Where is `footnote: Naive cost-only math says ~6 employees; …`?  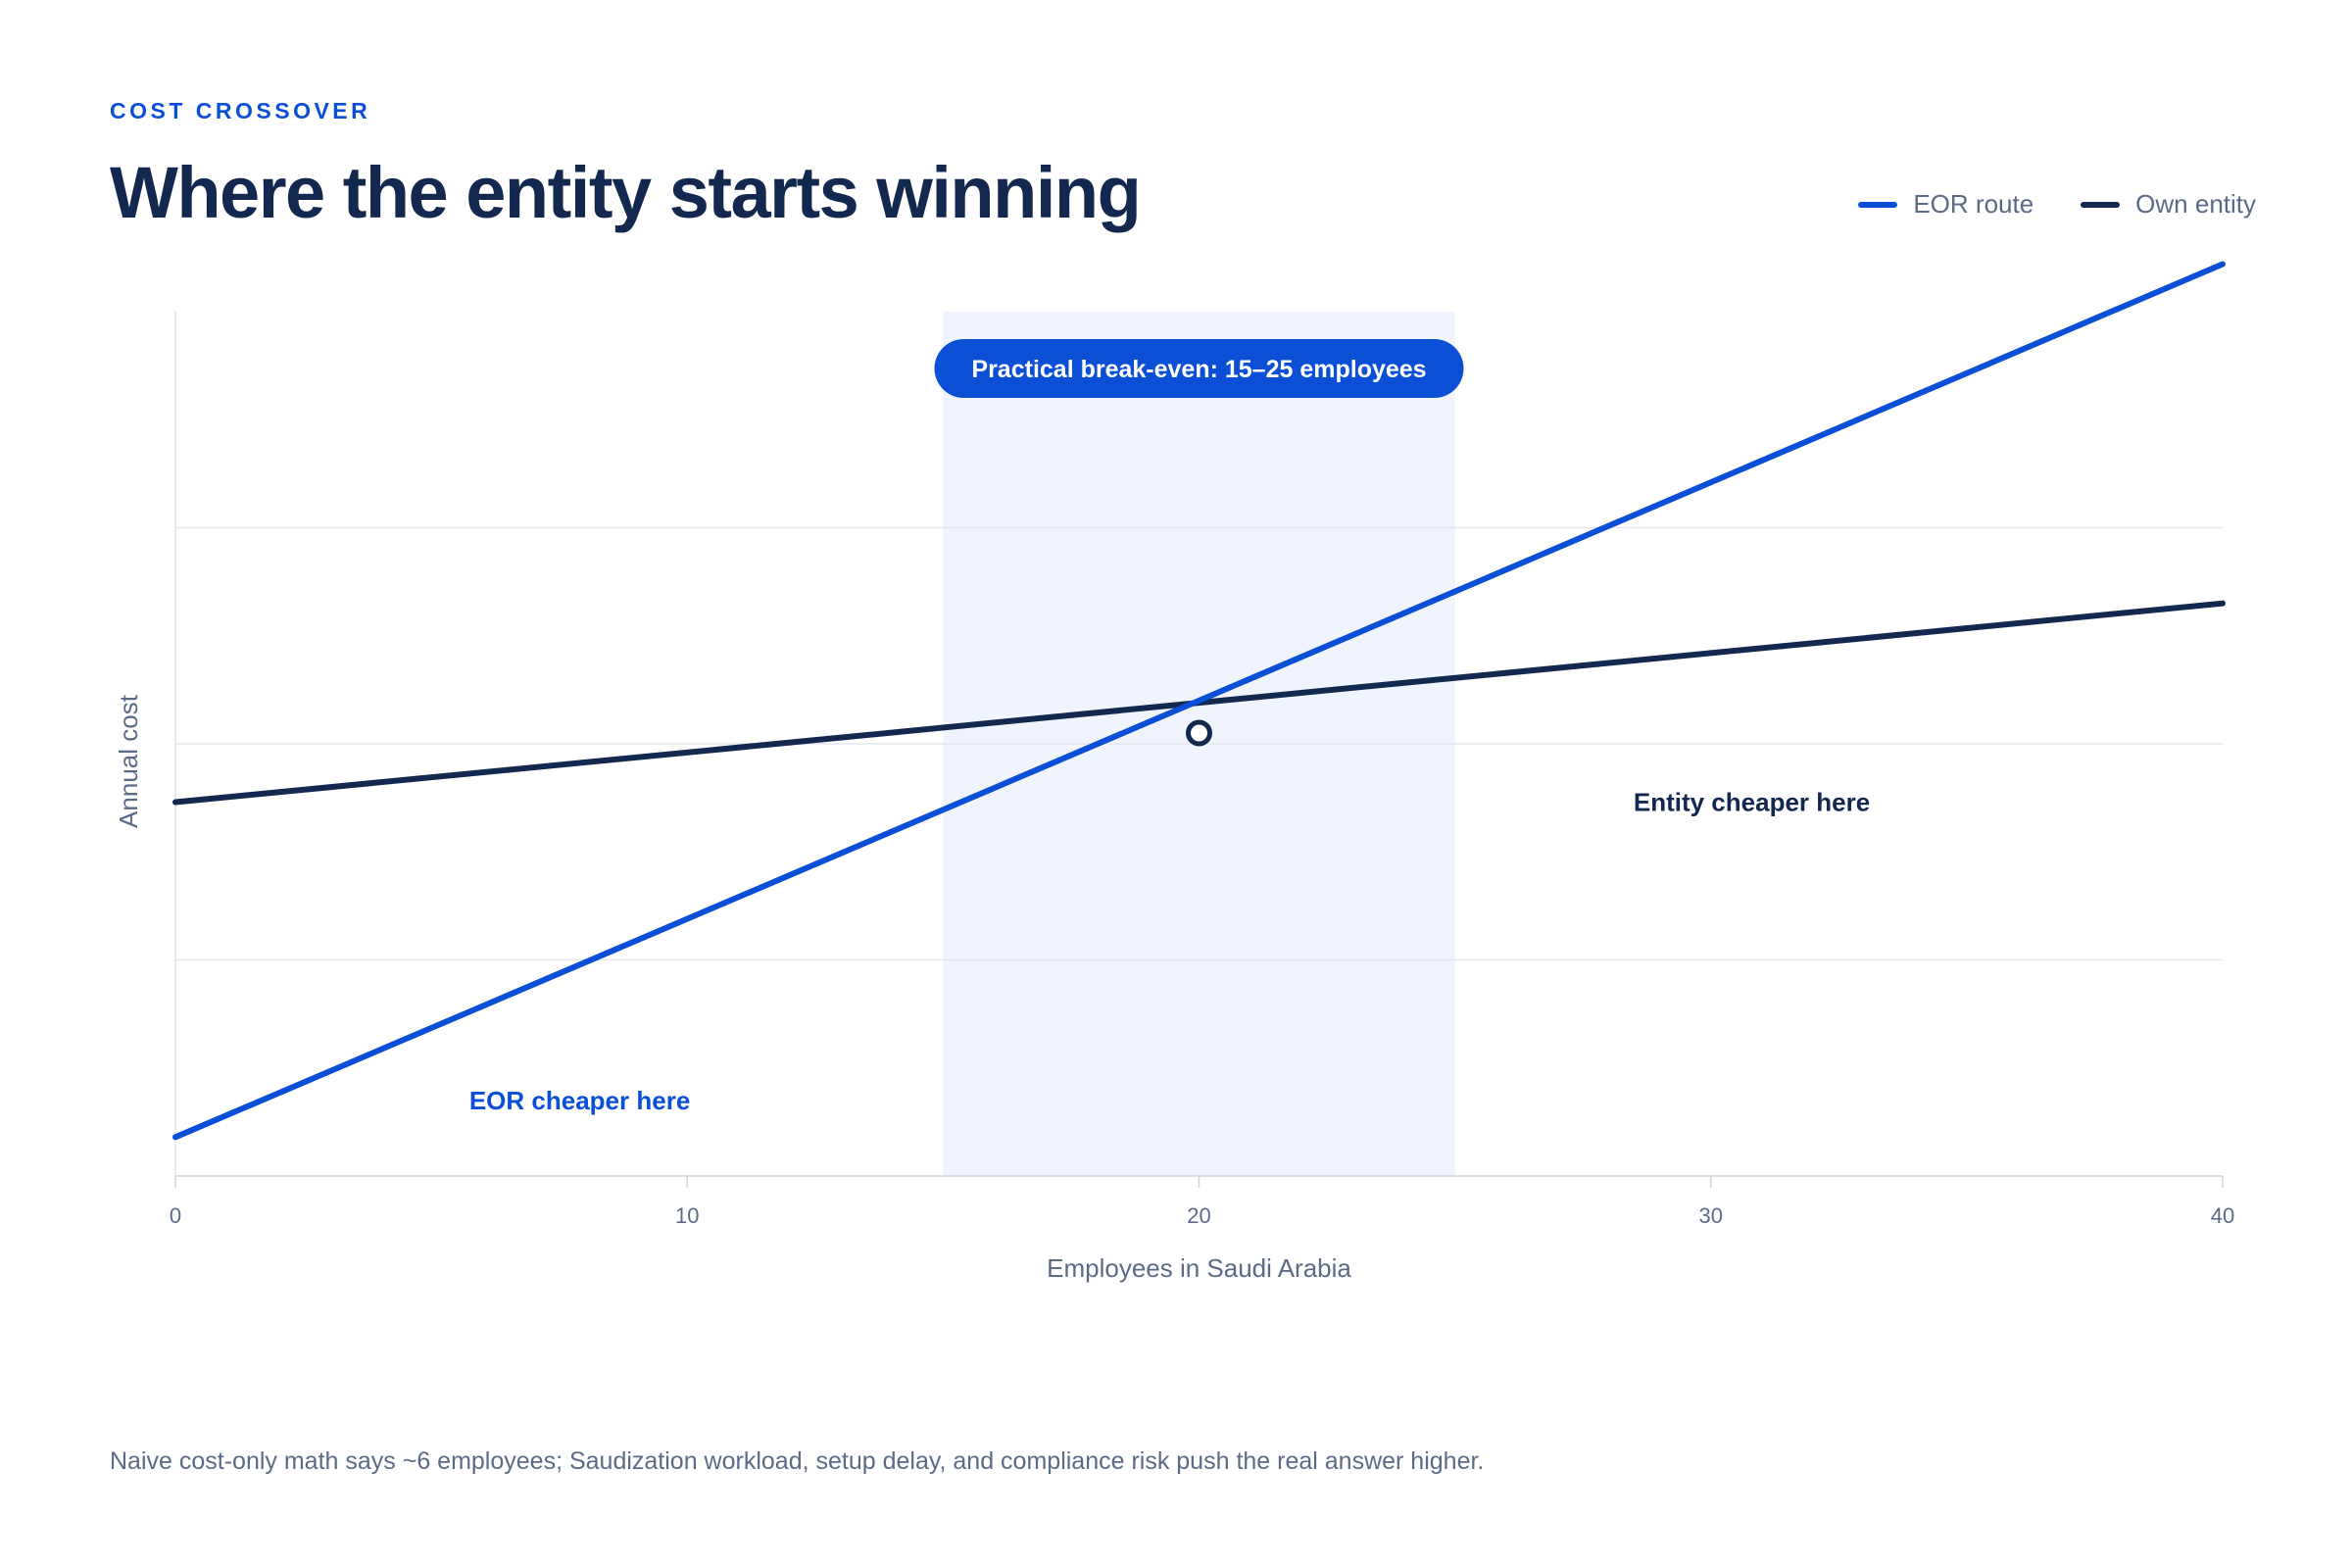 footnote: Naive cost-only math says ~6 employees; … is located at coordinates (797, 1461).